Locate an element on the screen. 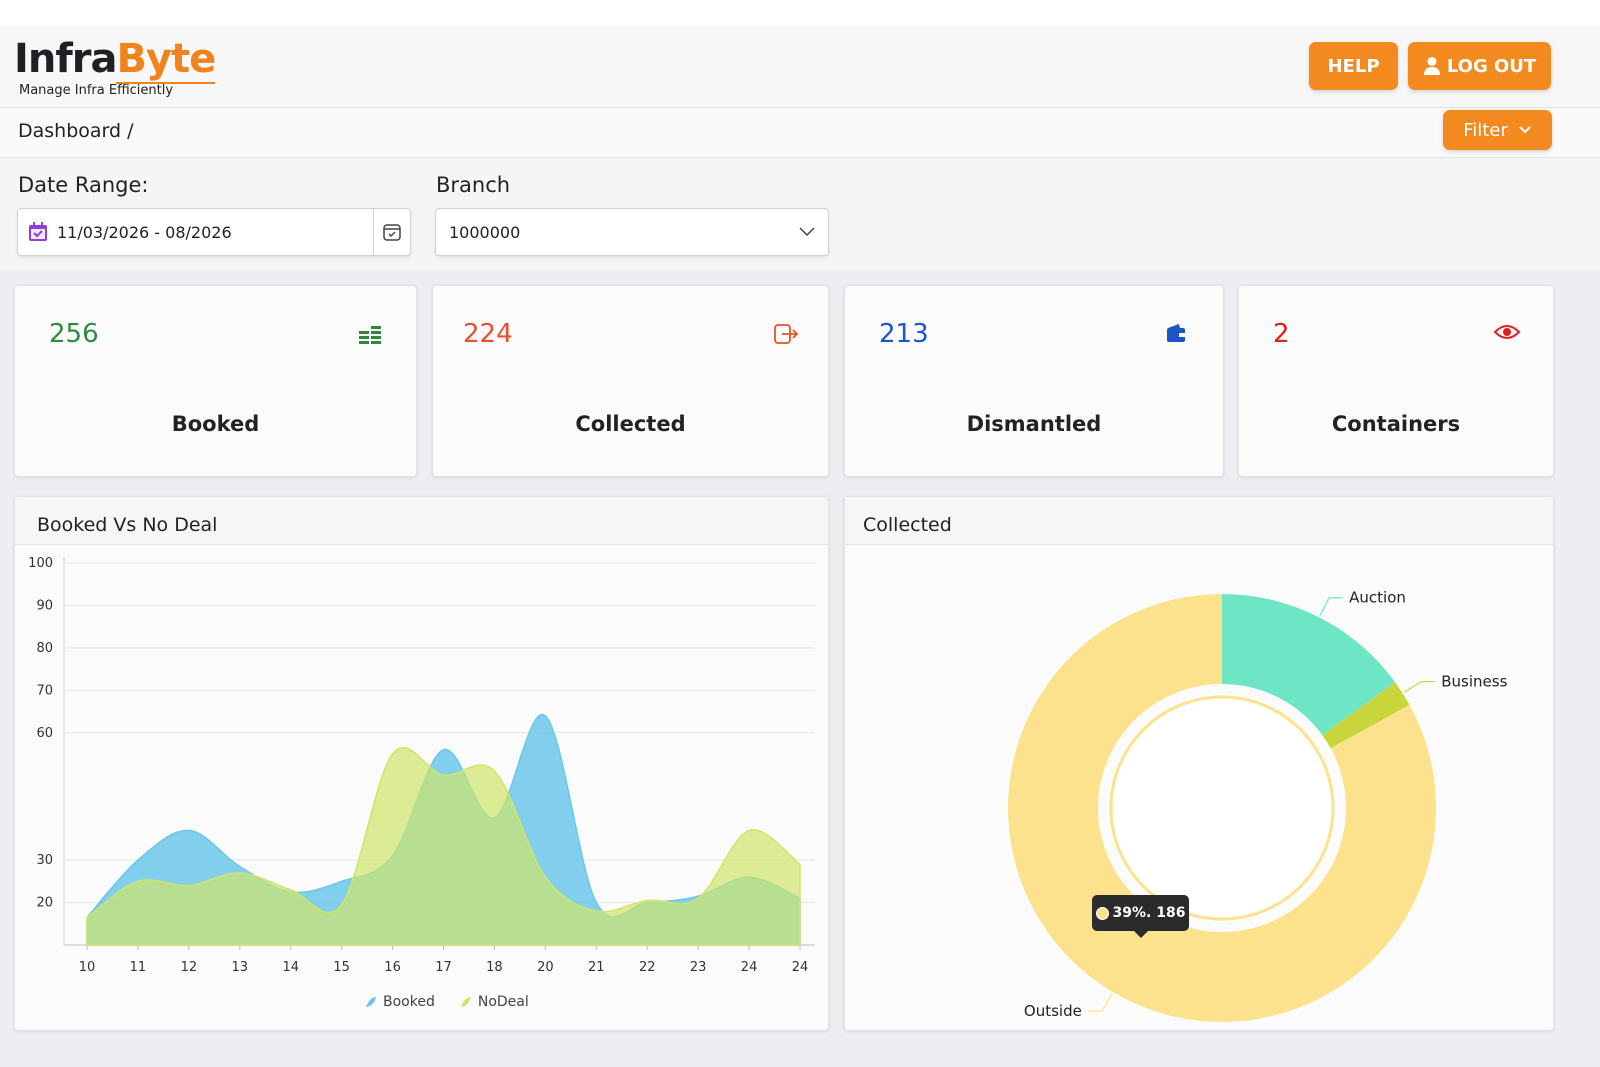 The width and height of the screenshot is (1600, 1067). card: 256 Booked is located at coordinates (215, 381).